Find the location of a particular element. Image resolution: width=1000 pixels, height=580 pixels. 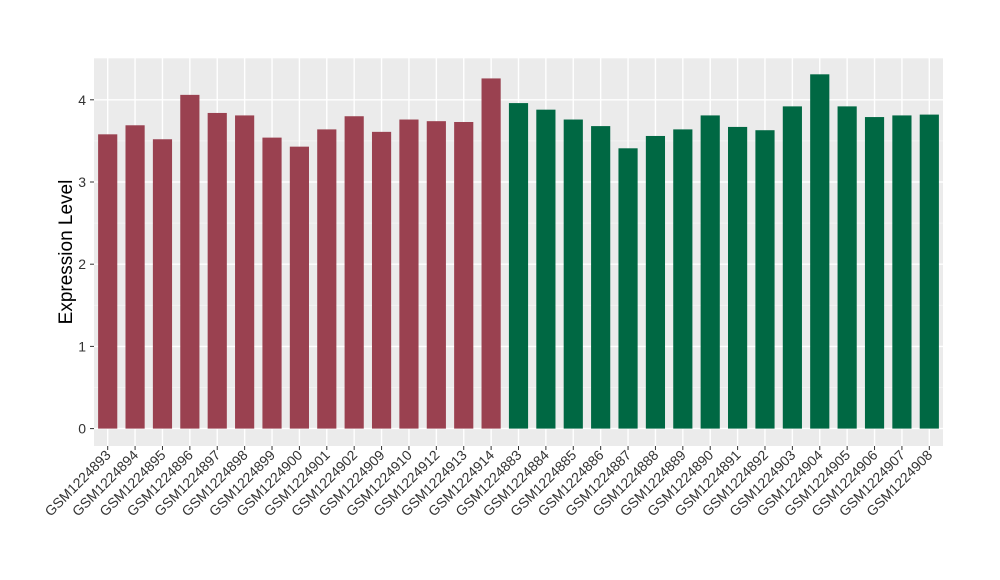

bar-GSM1224890 is located at coordinates (710, 272).